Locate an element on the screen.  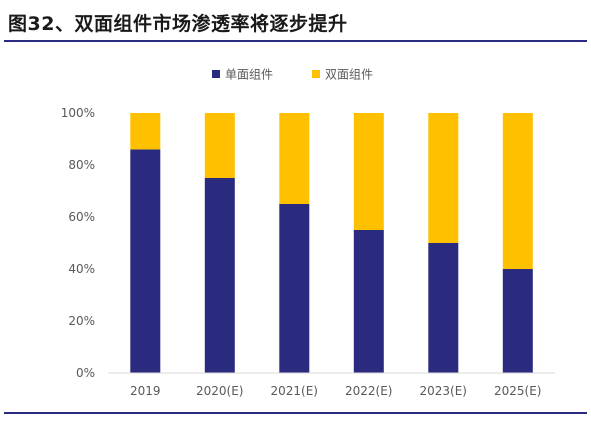
y-tick-label: 60% is located at coordinates (81, 217).